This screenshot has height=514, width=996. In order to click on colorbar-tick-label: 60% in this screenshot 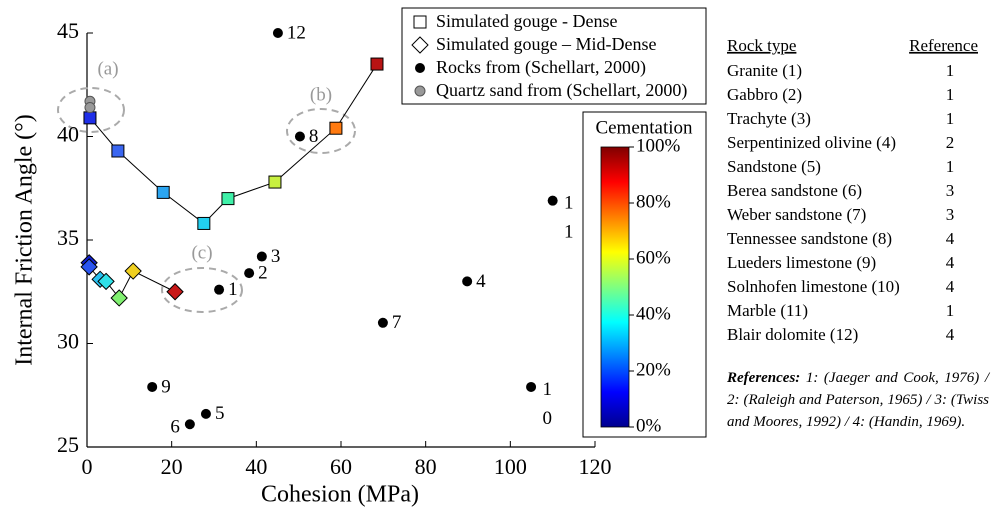, I will do `click(653, 257)`.